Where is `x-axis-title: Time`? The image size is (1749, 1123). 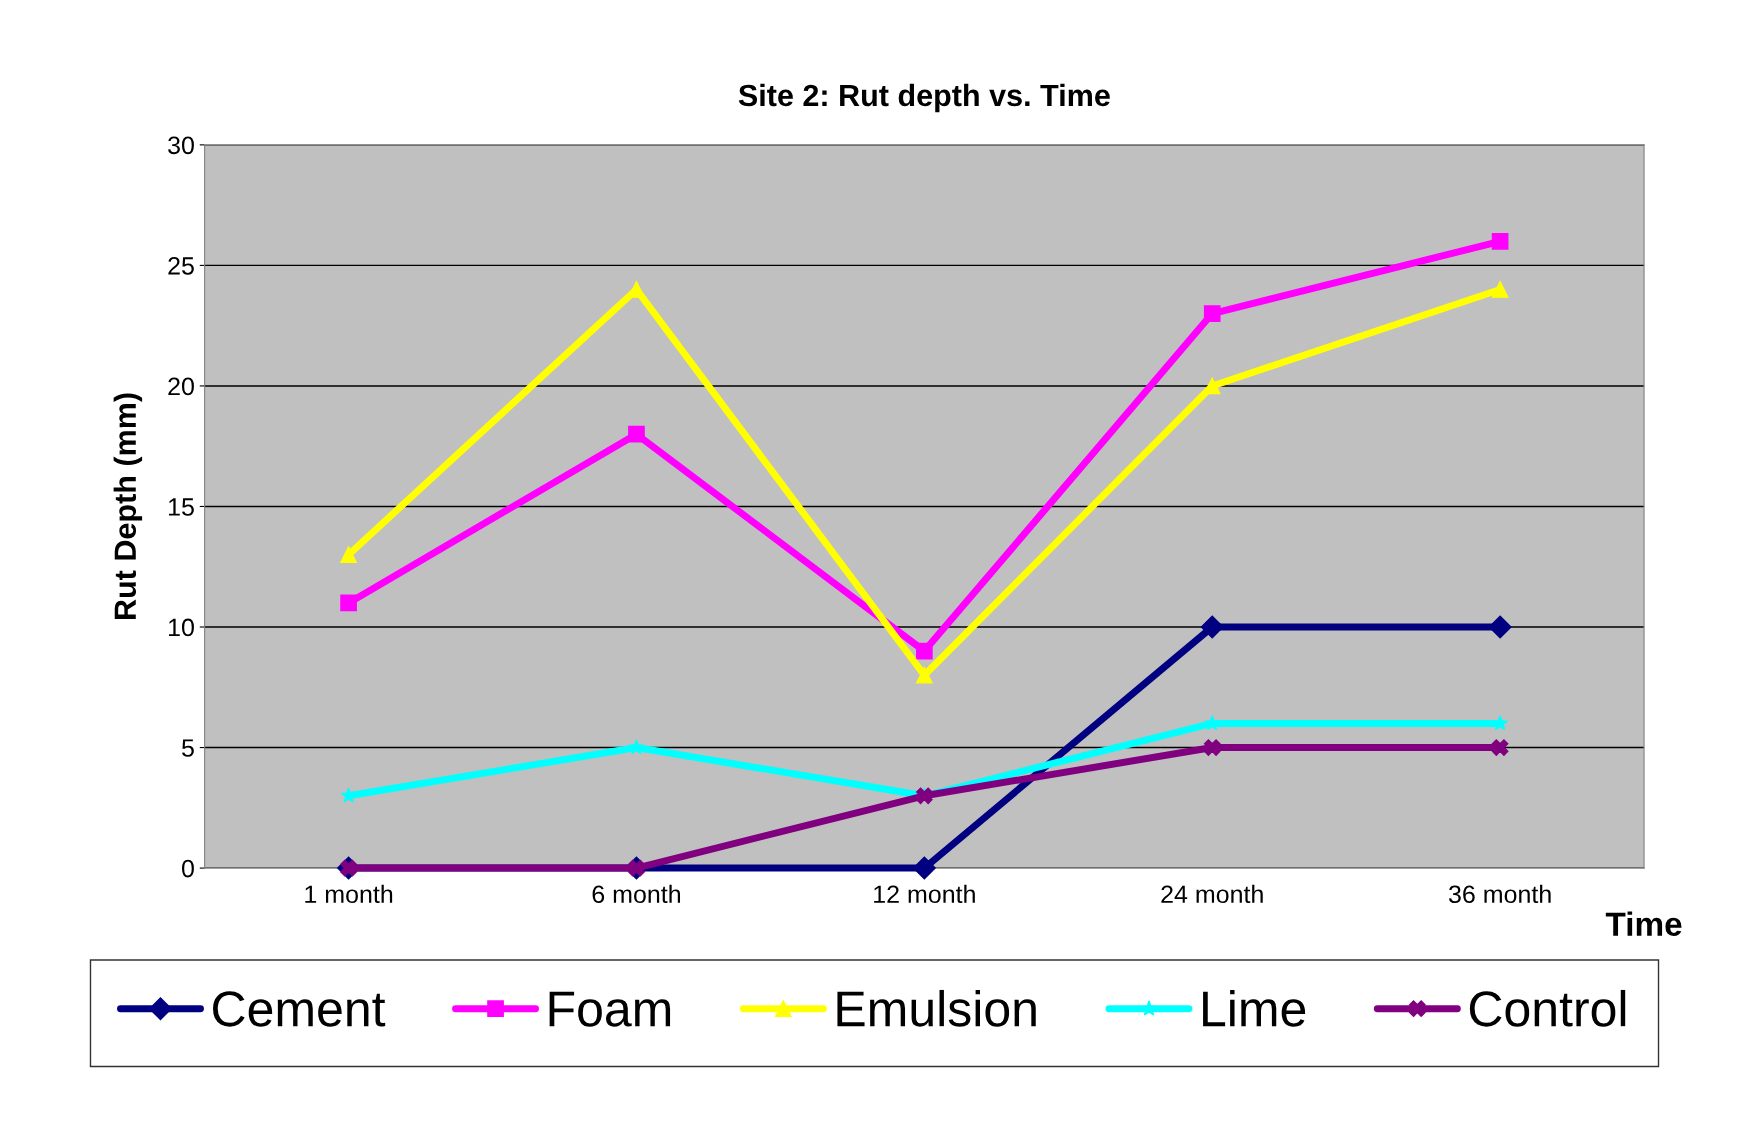
x-axis-title: Time is located at coordinates (1643, 923).